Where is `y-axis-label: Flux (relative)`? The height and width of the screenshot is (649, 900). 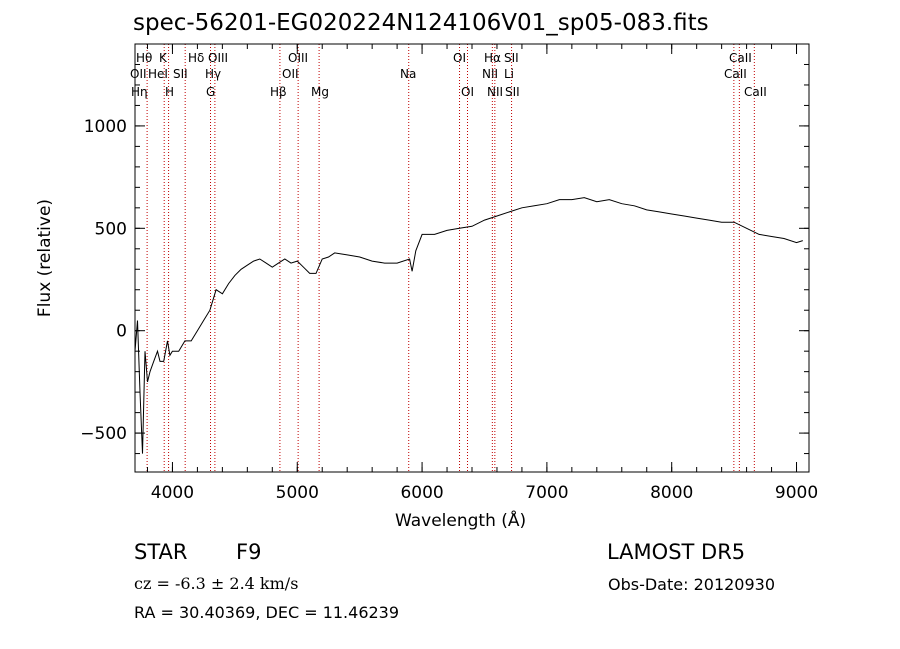 y-axis-label: Flux (relative) is located at coordinates (45, 258).